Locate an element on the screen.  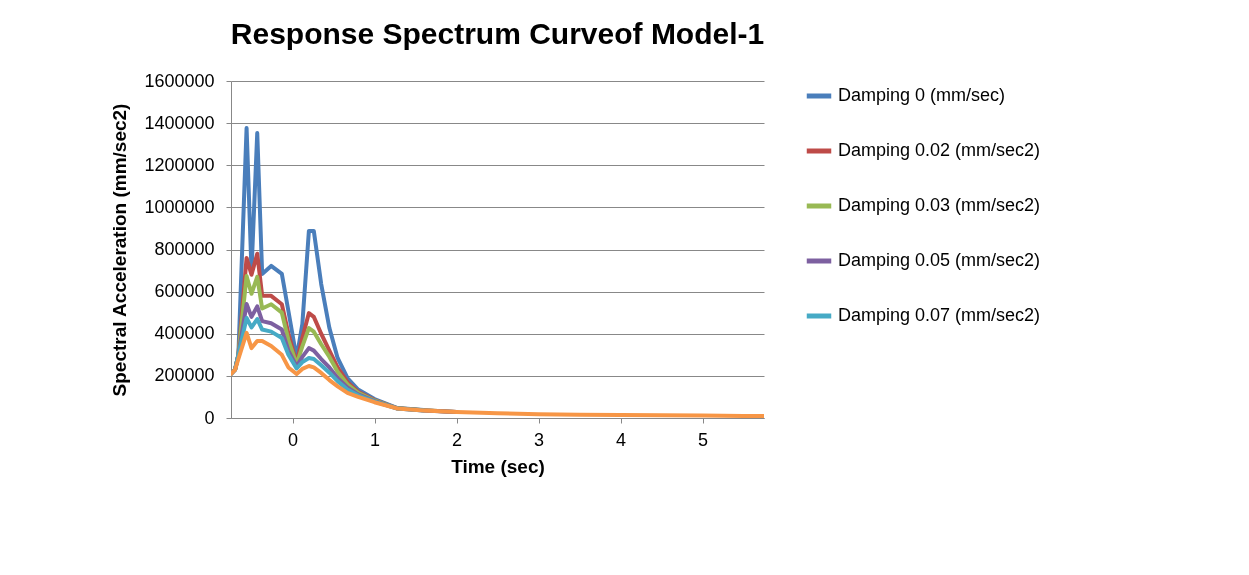
y-tick-label: 800000 is located at coordinates (184, 249).